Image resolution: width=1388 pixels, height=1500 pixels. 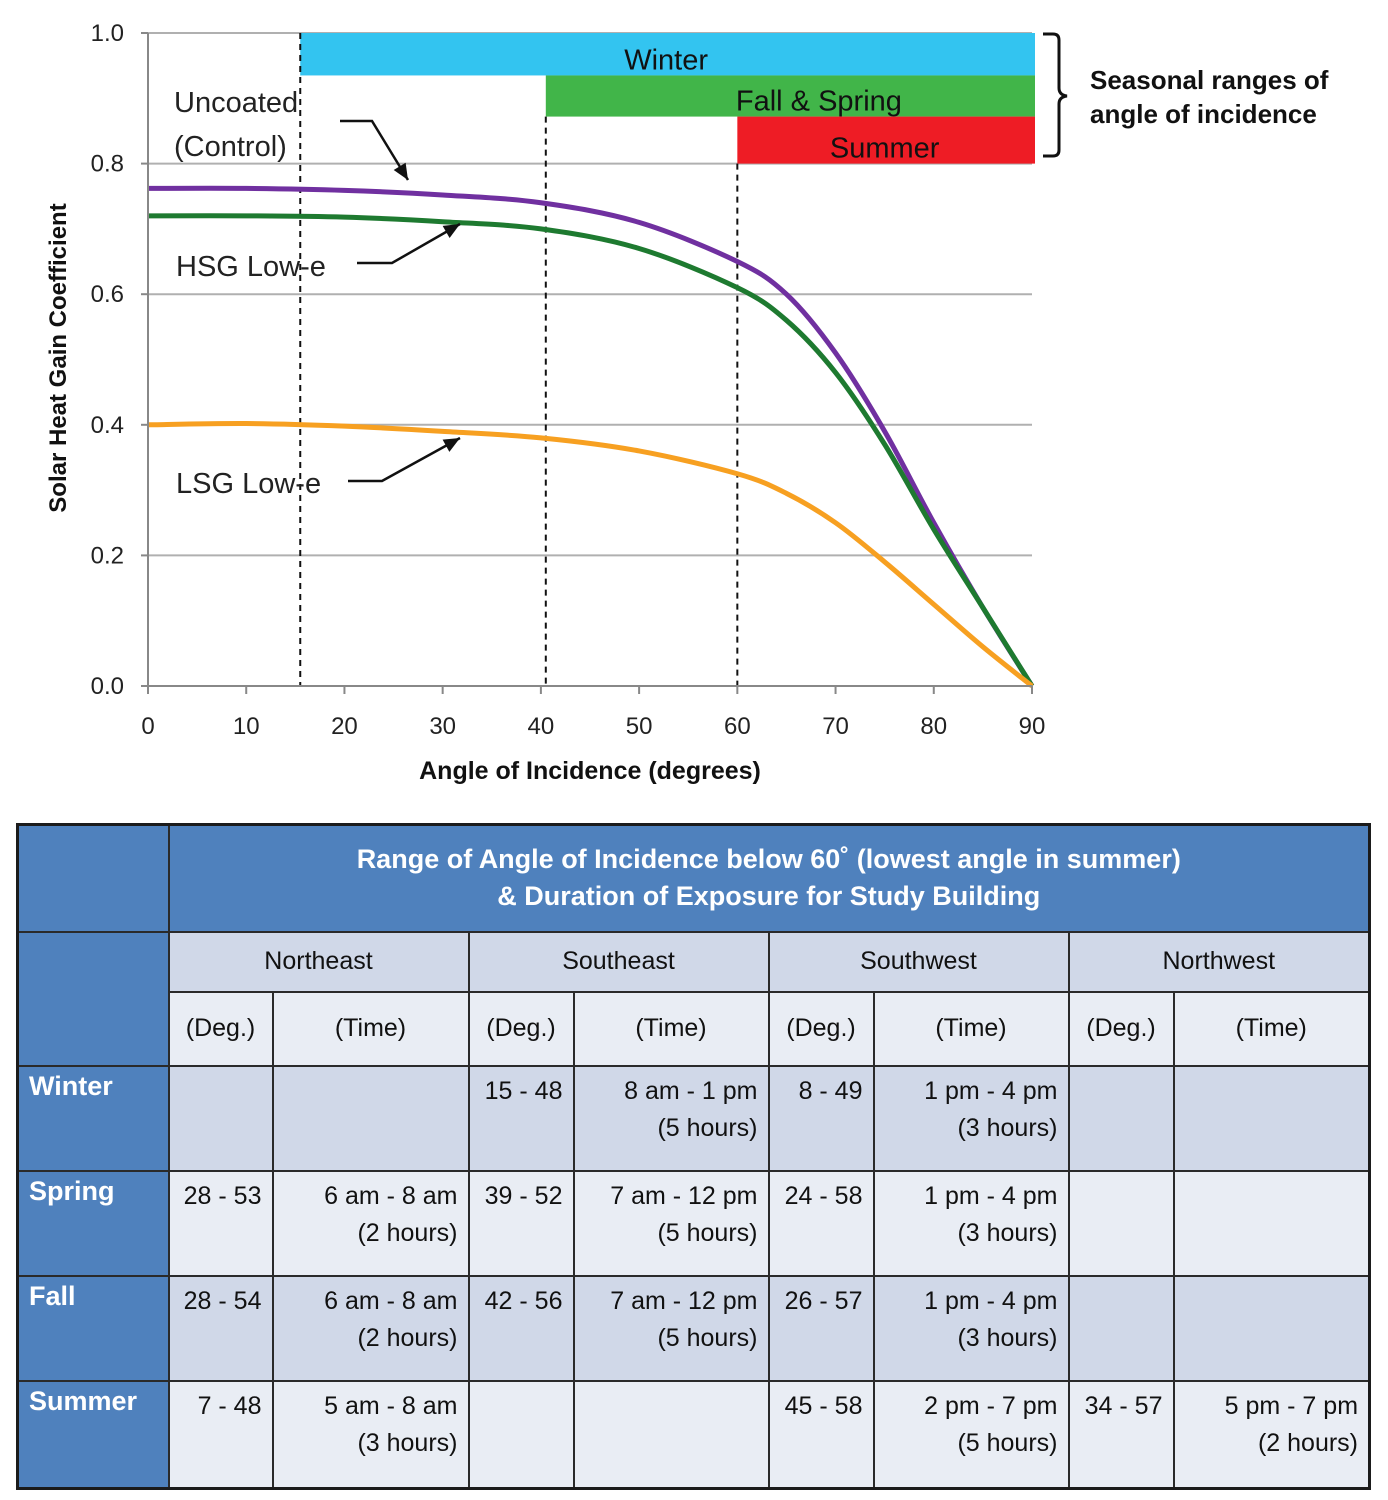 I want to click on deg-cell: 42 - 56, so click(x=521, y=1328).